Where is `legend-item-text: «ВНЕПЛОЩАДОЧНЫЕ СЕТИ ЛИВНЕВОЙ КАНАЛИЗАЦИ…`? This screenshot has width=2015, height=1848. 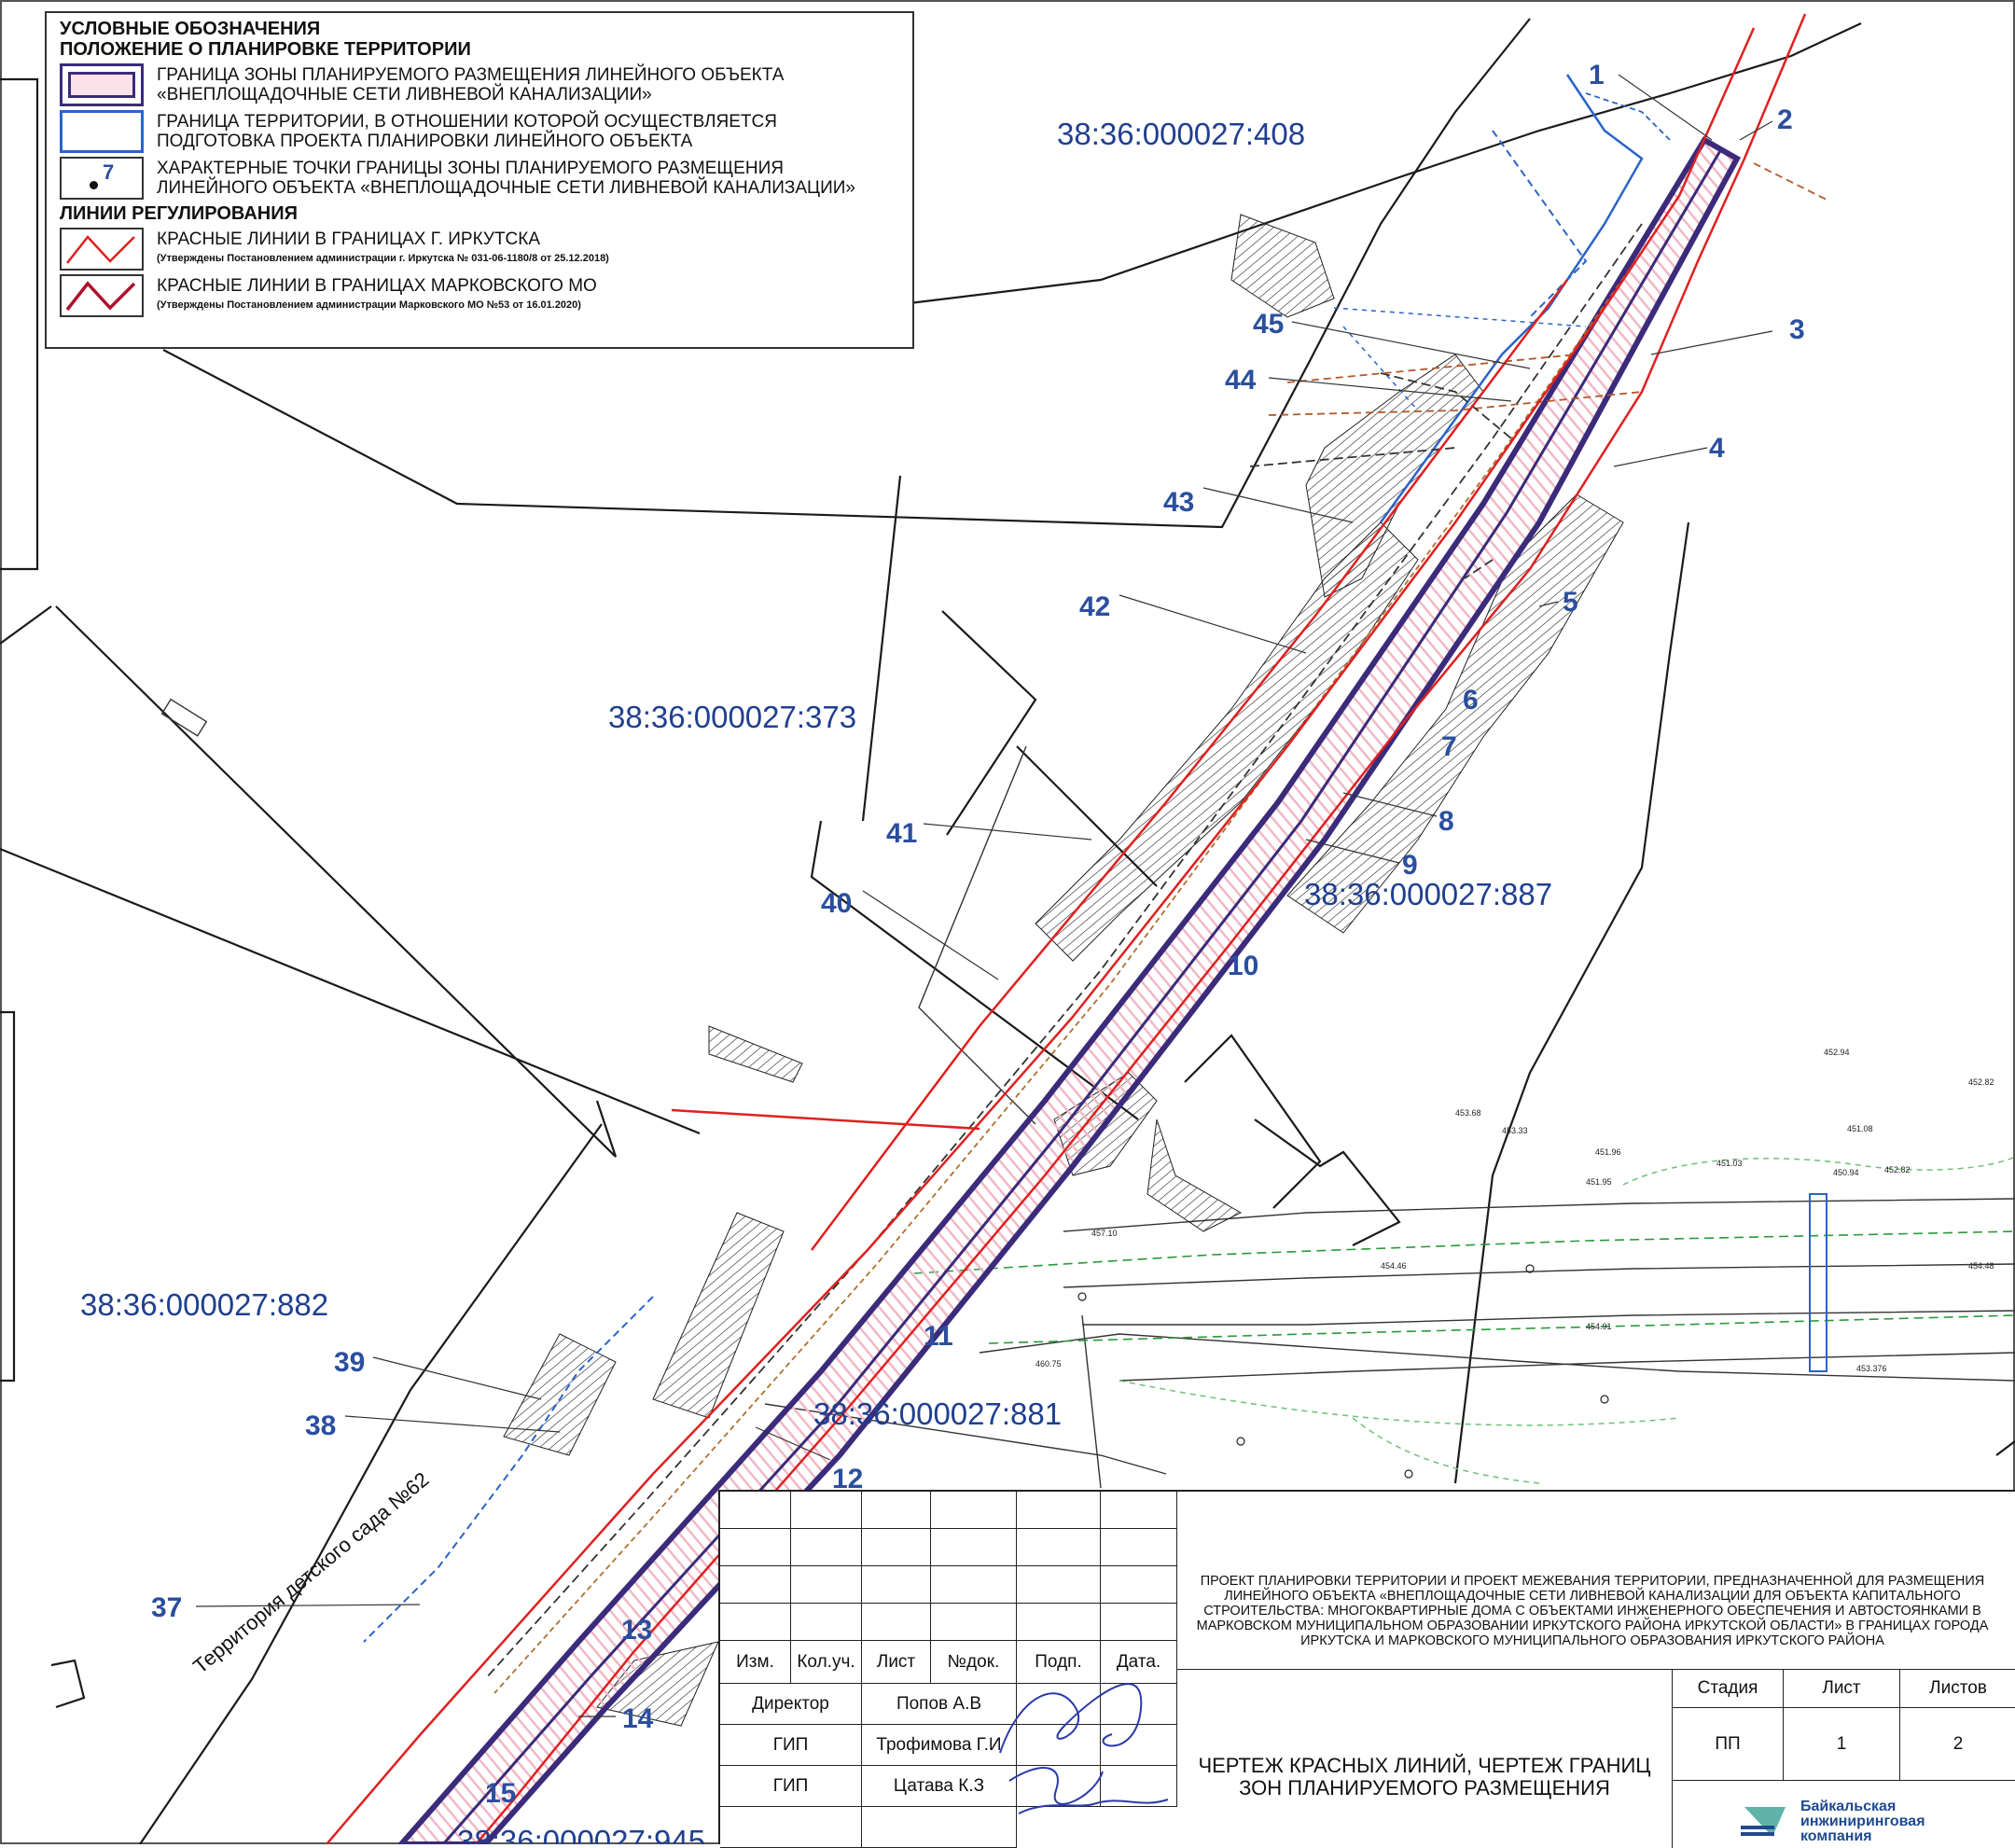
legend-item-text: «ВНЕПЛОЩАДОЧНЫЕ СЕТИ ЛИВНЕВОЙ КАНАЛИЗАЦИ… is located at coordinates (404, 94).